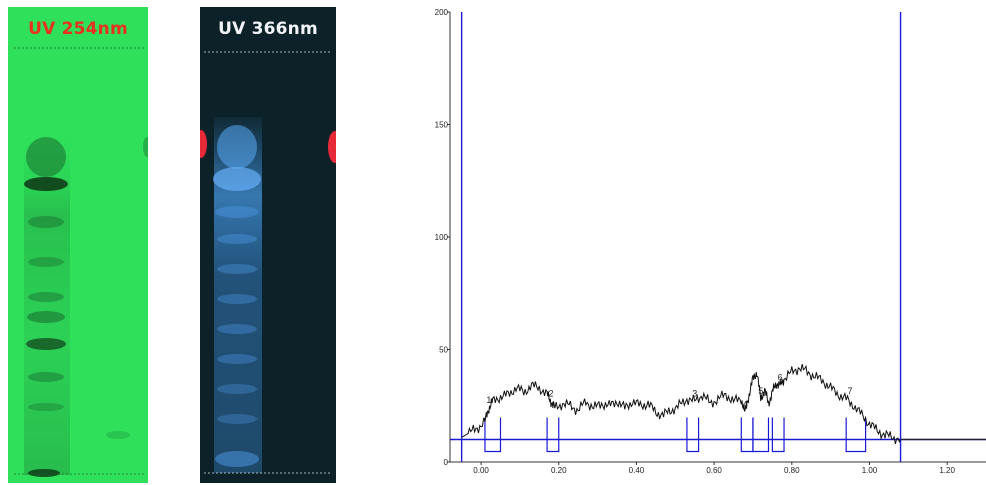 The width and height of the screenshot is (986, 485). I want to click on y-tick-label: 100, so click(442, 237).